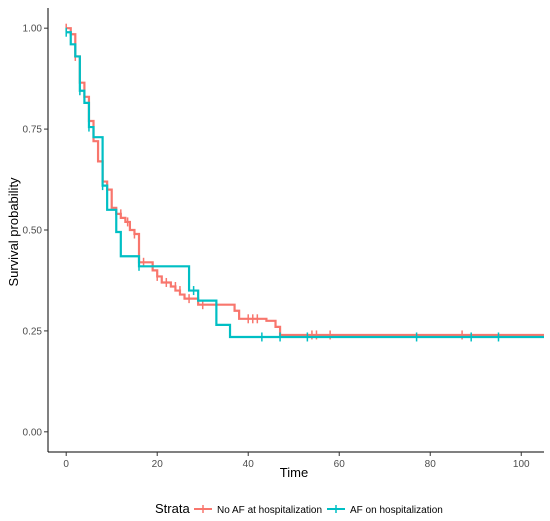 The image size is (550, 521). I want to click on legend-item-no-af: No AF at hospitalization, so click(258, 510).